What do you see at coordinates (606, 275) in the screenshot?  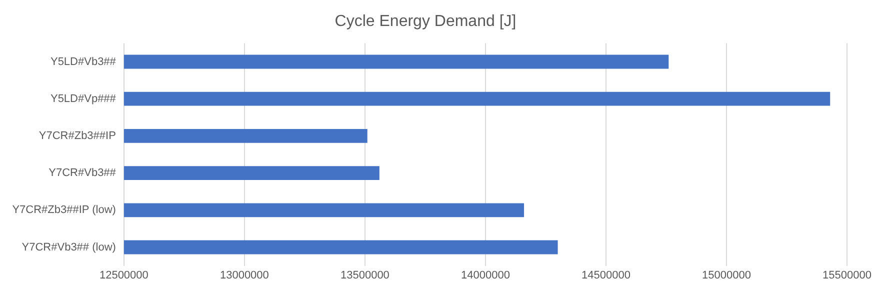 I see `x-tick-label: 14500000` at bounding box center [606, 275].